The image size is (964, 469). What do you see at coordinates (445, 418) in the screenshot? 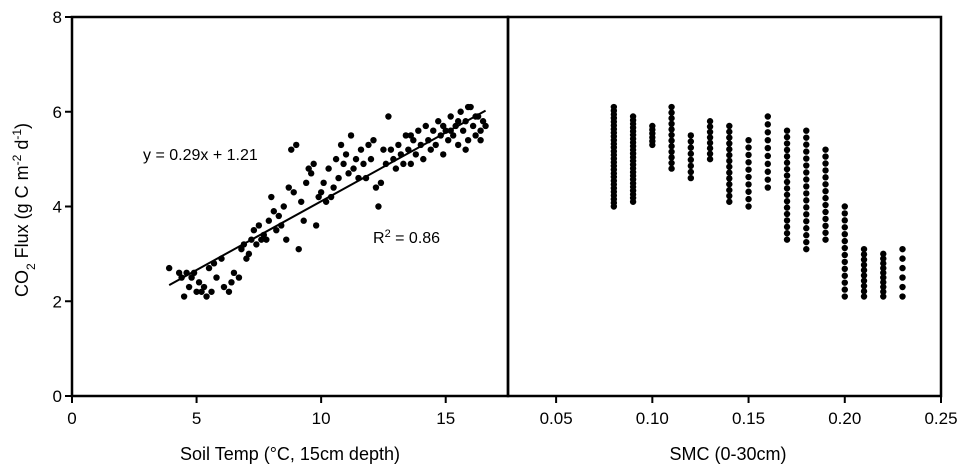
I see `left-x-tick-label: 15` at bounding box center [445, 418].